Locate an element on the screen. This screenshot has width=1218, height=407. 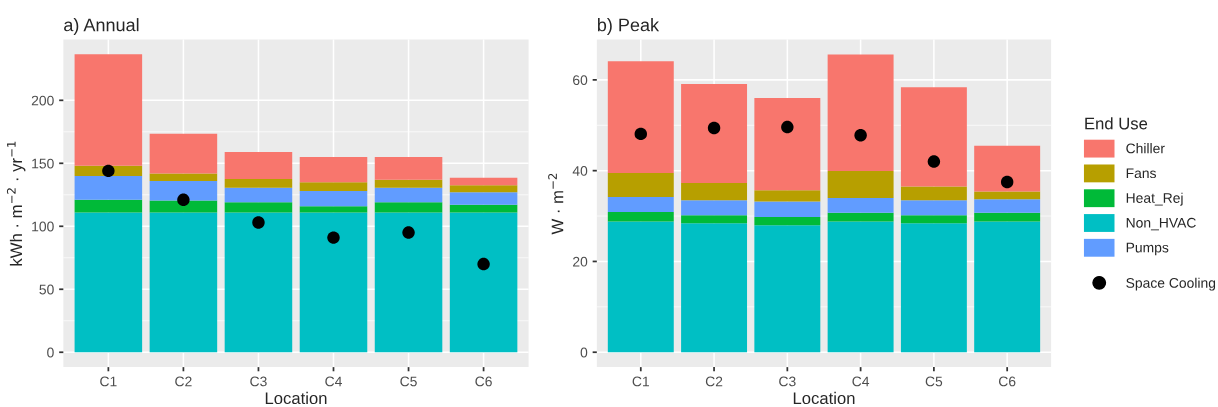
legend-label: Heat_Rej is located at coordinates (1154, 199).